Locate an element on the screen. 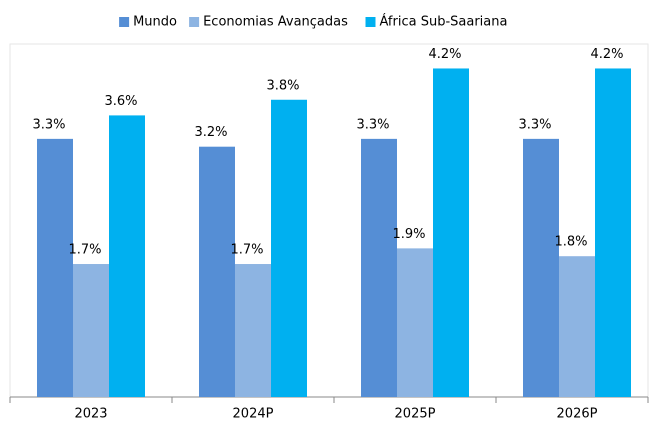 This screenshot has width=649, height=422. data-label: 3.2% is located at coordinates (210, 132).